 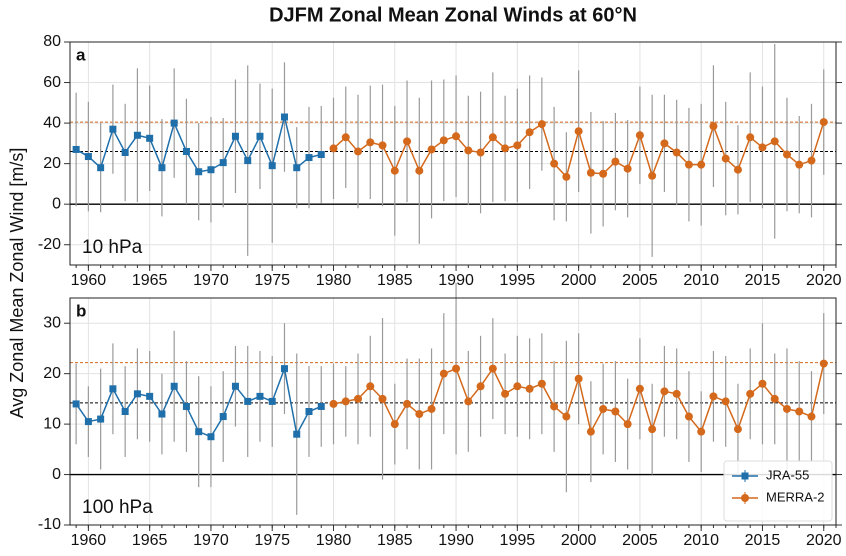 What do you see at coordinates (701, 280) in the screenshot?
I see `x-tick-label: 2010` at bounding box center [701, 280].